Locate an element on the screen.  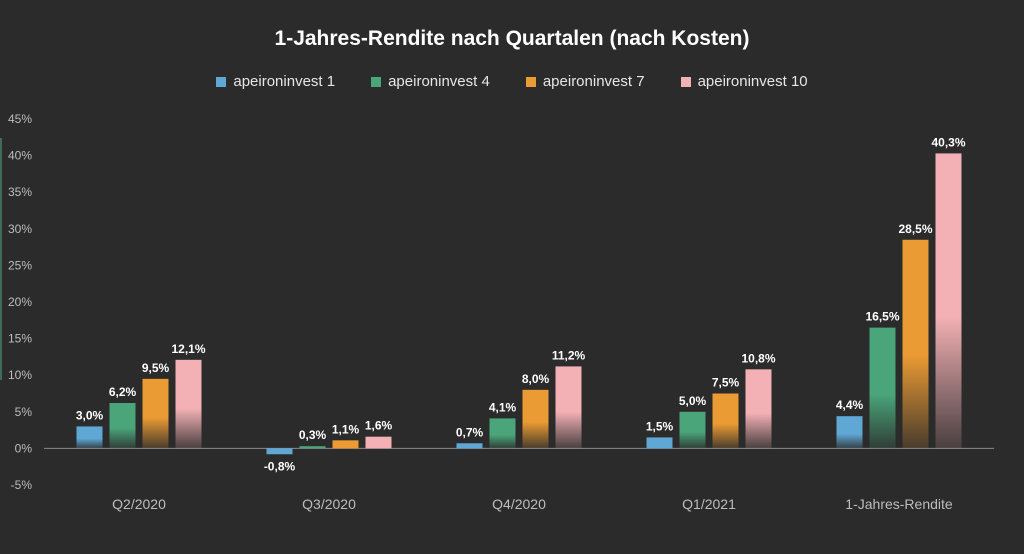
y-tick-label: 45% is located at coordinates (20, 119).